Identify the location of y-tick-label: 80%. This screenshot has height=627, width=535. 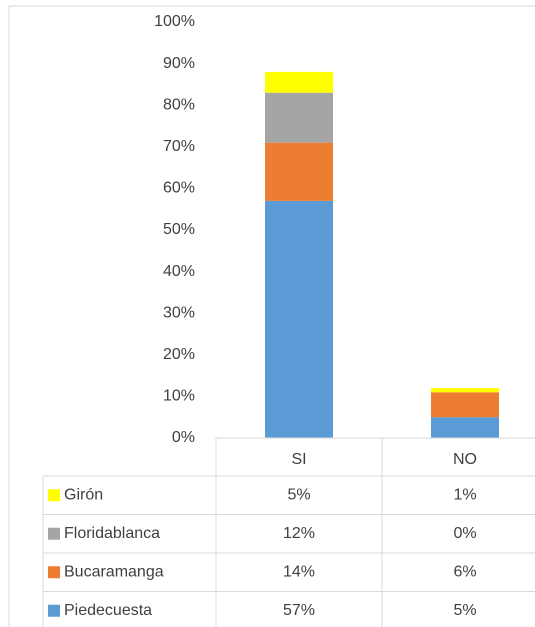
(179, 104).